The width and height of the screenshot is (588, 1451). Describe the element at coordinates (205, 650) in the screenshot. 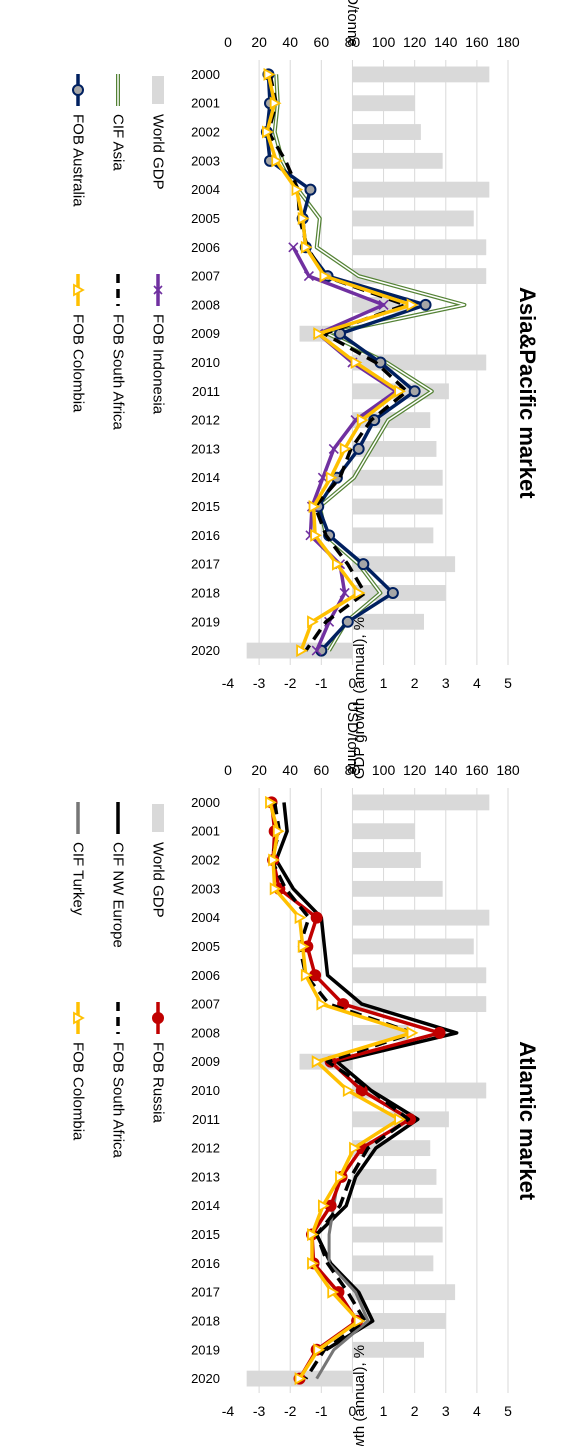

I see `x-axis-tick: 2020` at that location.